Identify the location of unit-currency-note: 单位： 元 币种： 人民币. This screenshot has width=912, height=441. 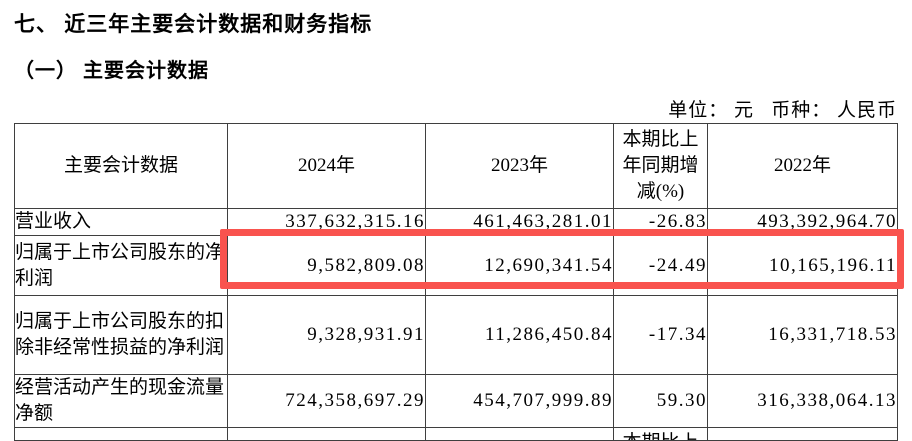
(782, 110).